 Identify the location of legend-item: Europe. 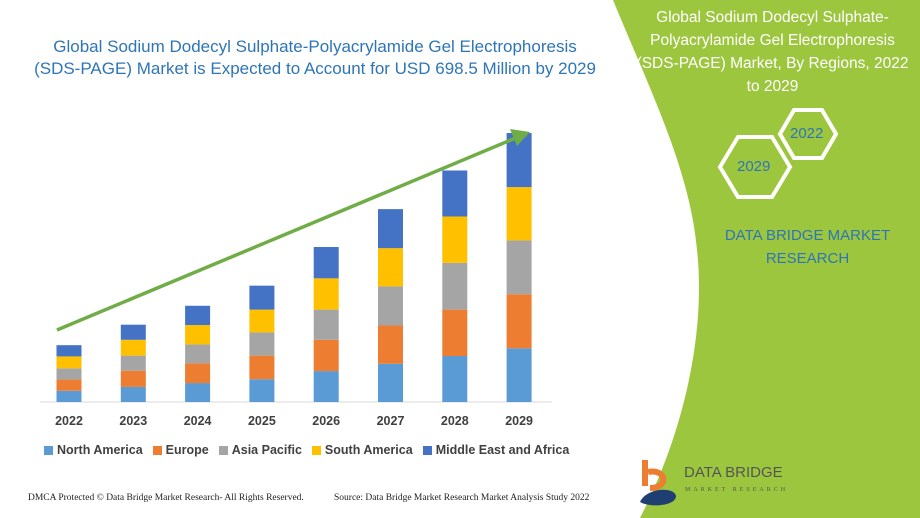
(180, 450).